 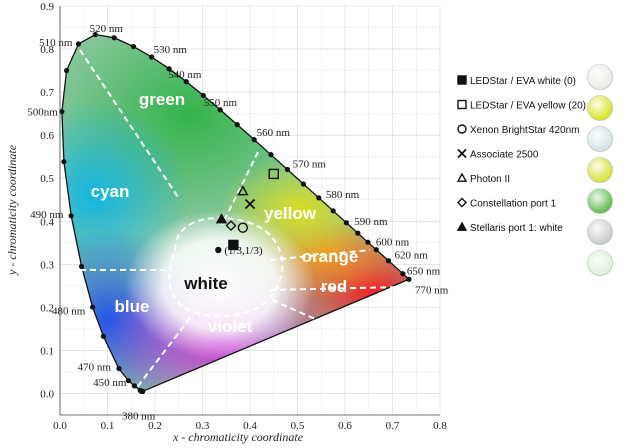 What do you see at coordinates (238, 437) in the screenshot?
I see `x-axis-title: x - chromaticity coordinate` at bounding box center [238, 437].